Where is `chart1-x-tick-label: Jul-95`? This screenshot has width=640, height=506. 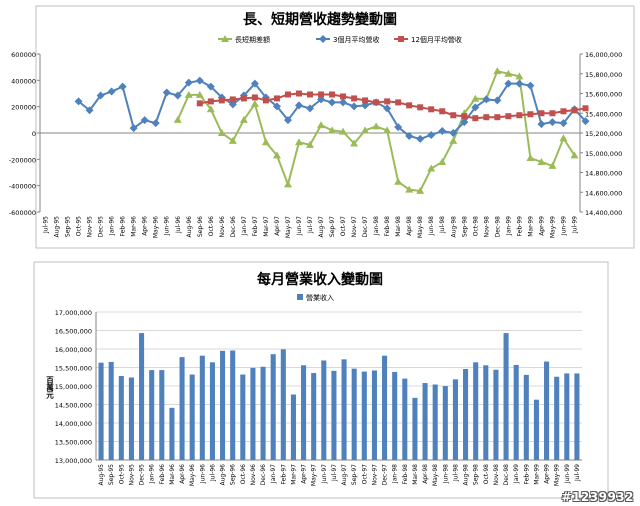 chart1-x-tick-label: Jul-95 is located at coordinates (46, 225).